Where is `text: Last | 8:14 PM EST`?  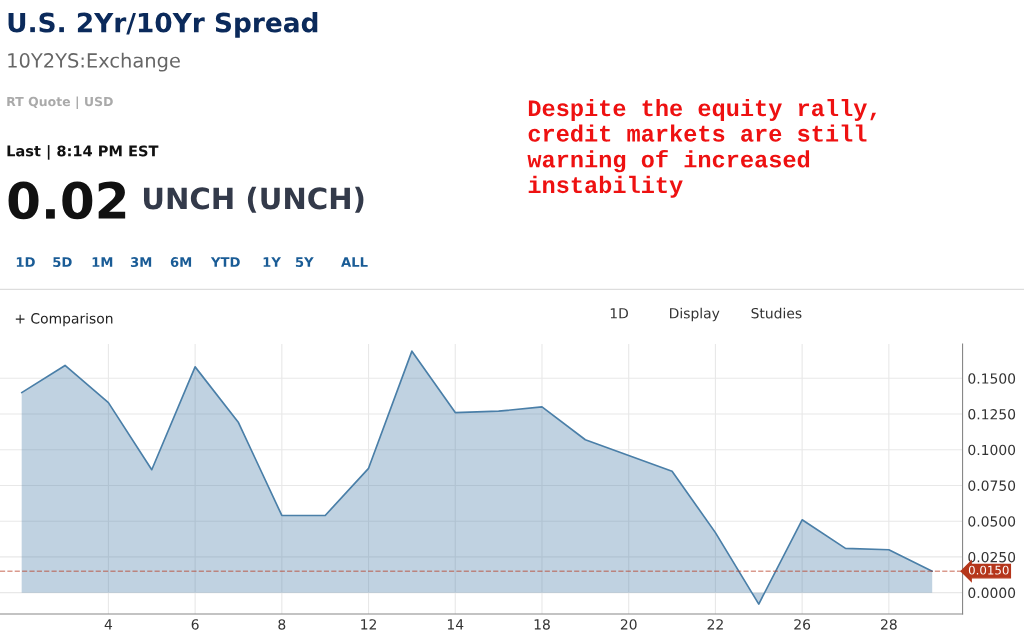 text: Last | 8:14 PM EST is located at coordinates (83, 152).